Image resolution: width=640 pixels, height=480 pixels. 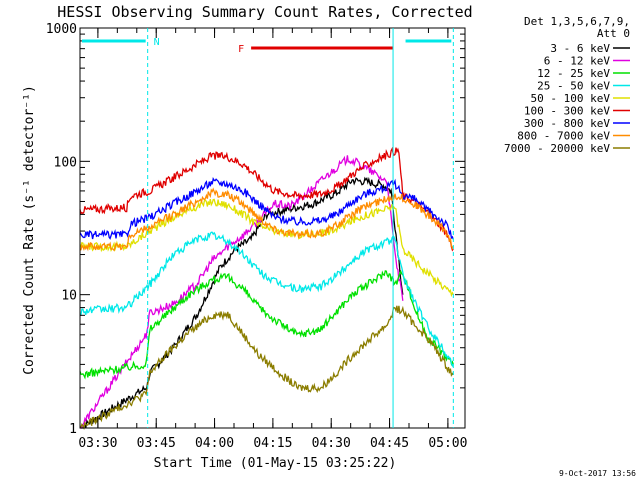 What do you see at coordinates (73, 429) in the screenshot?
I see `y-tick-label: 1` at bounding box center [73, 429].